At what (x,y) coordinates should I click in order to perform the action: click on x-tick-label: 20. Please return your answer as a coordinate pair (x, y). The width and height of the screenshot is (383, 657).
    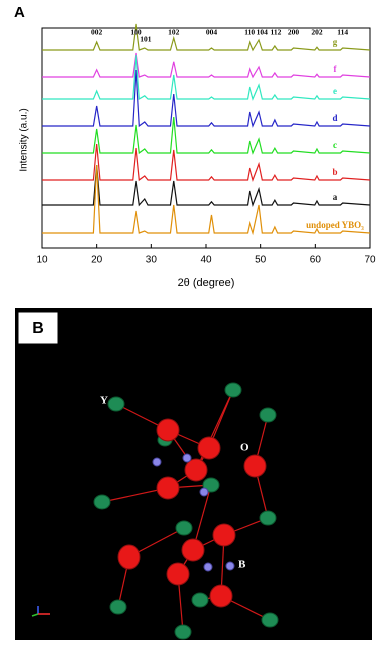
    Looking at the image, I should click on (97, 260).